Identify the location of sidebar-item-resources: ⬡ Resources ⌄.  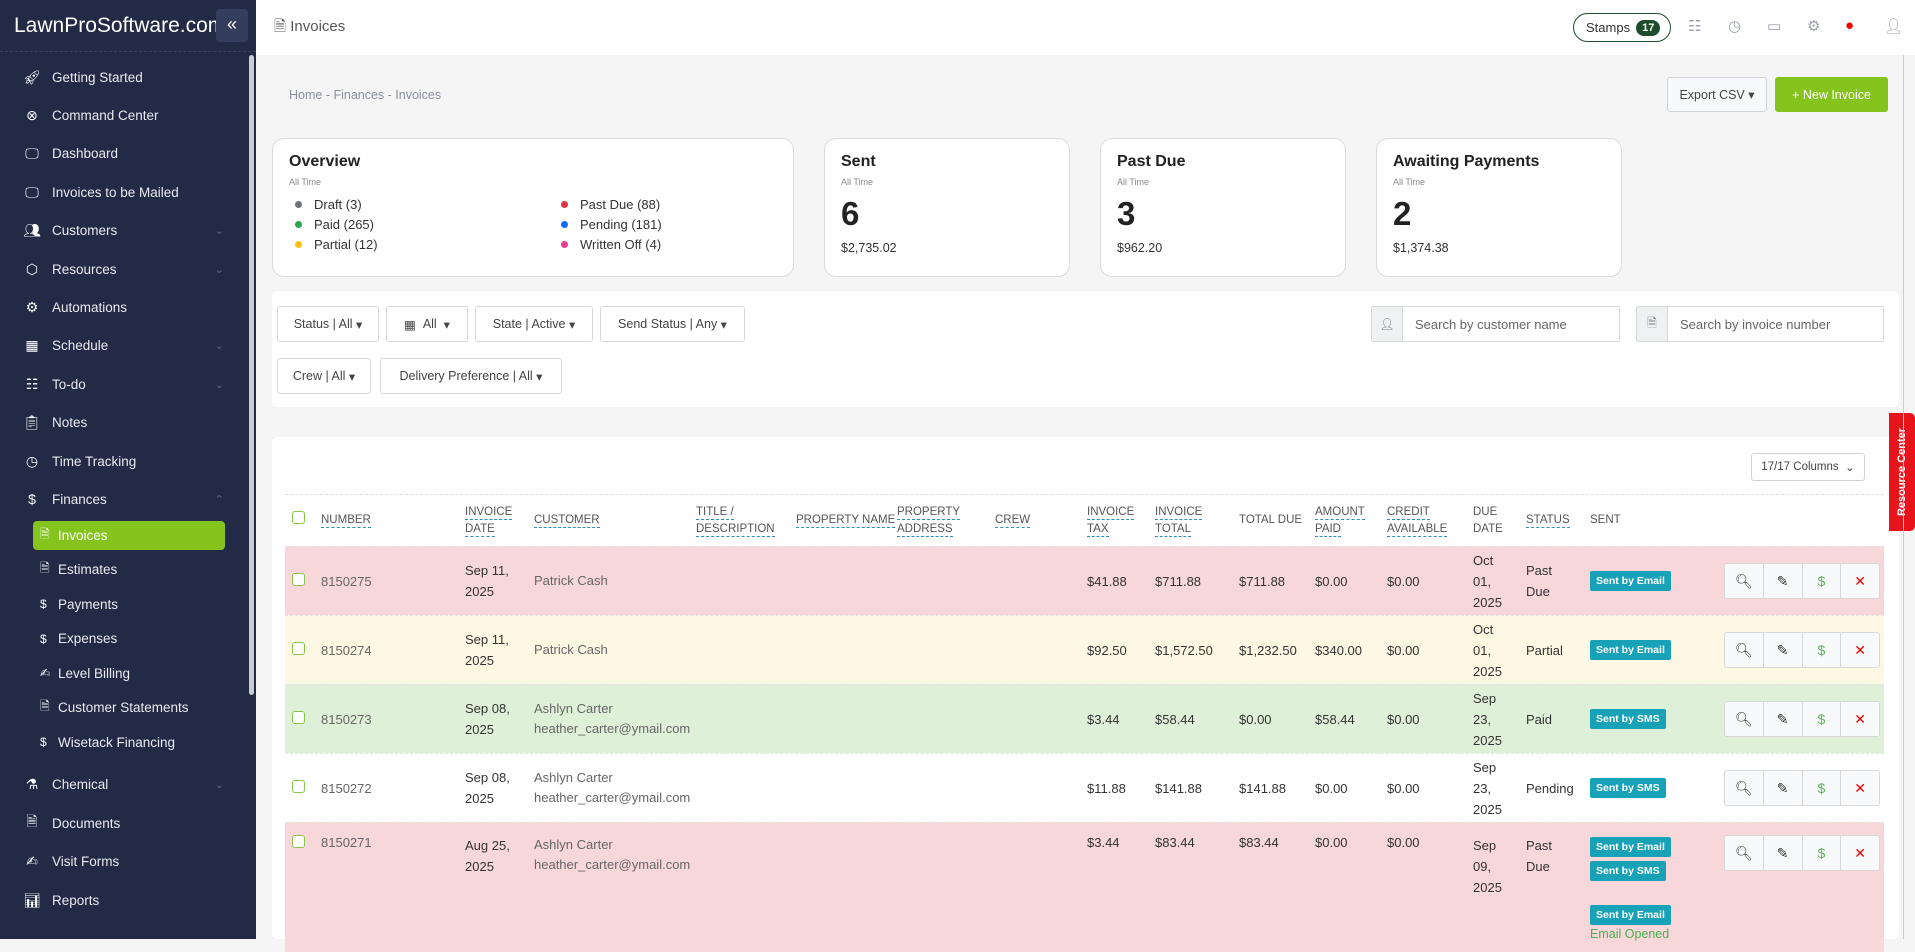
(124, 269).